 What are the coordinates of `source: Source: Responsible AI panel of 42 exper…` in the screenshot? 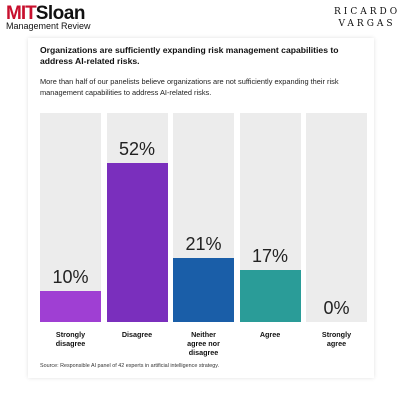 It's located at (130, 366).